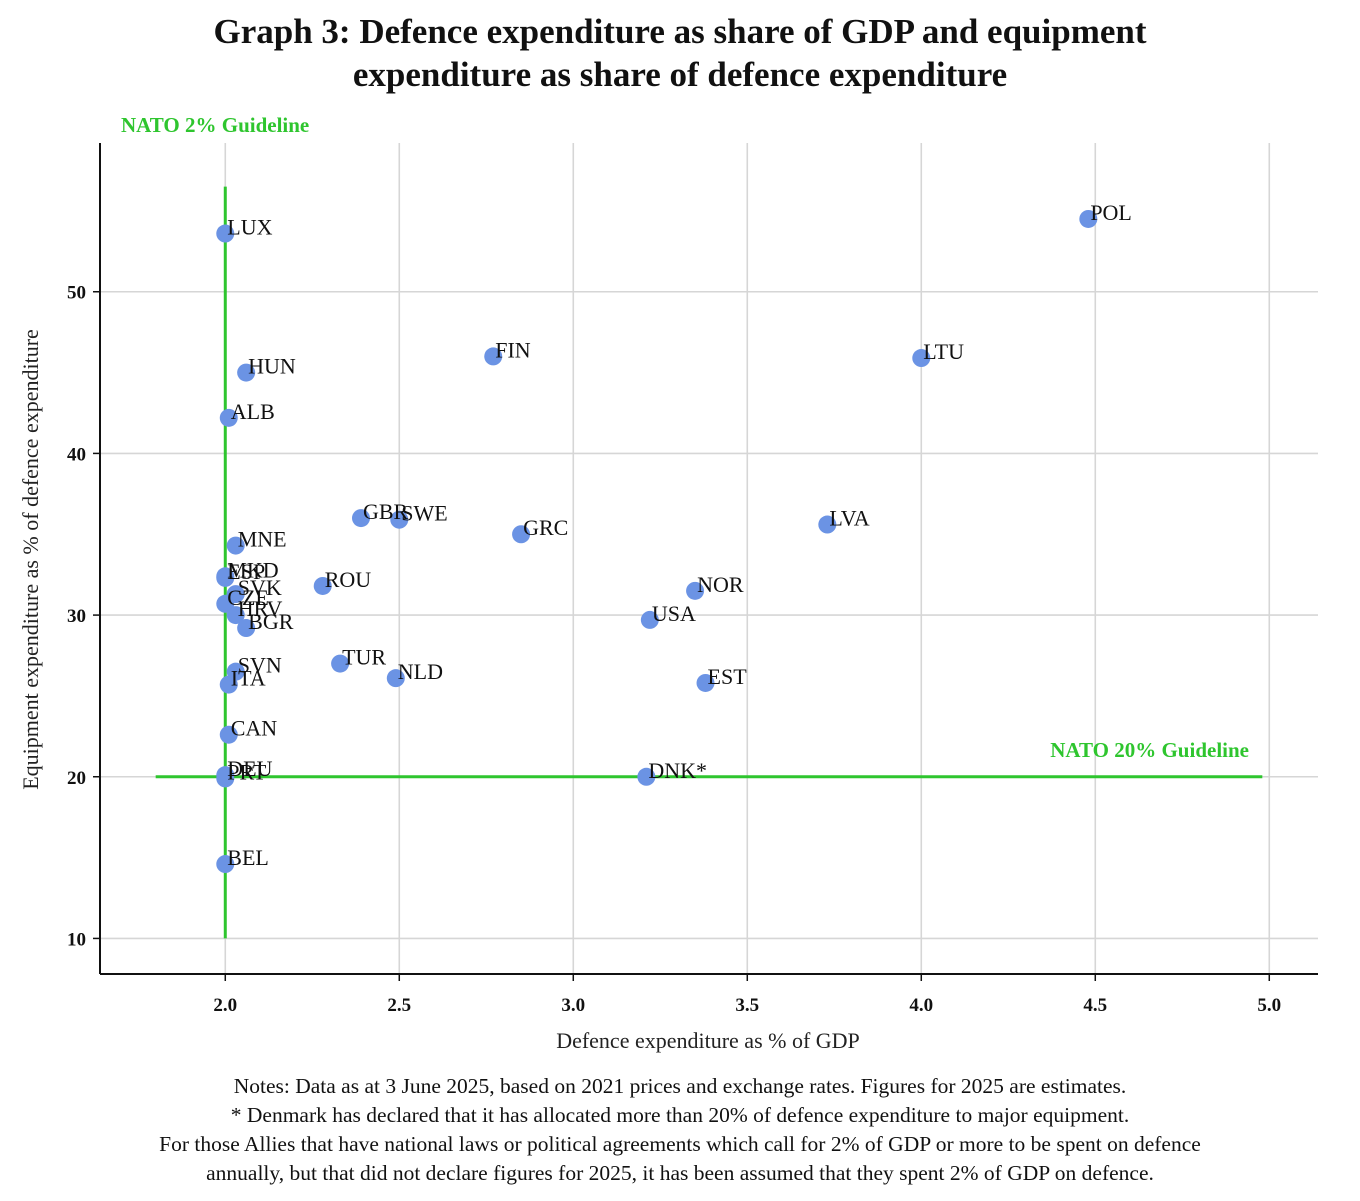 The height and width of the screenshot is (1201, 1360). I want to click on x-axis-title: Defence expenditure as % of GDP, so click(708, 1040).